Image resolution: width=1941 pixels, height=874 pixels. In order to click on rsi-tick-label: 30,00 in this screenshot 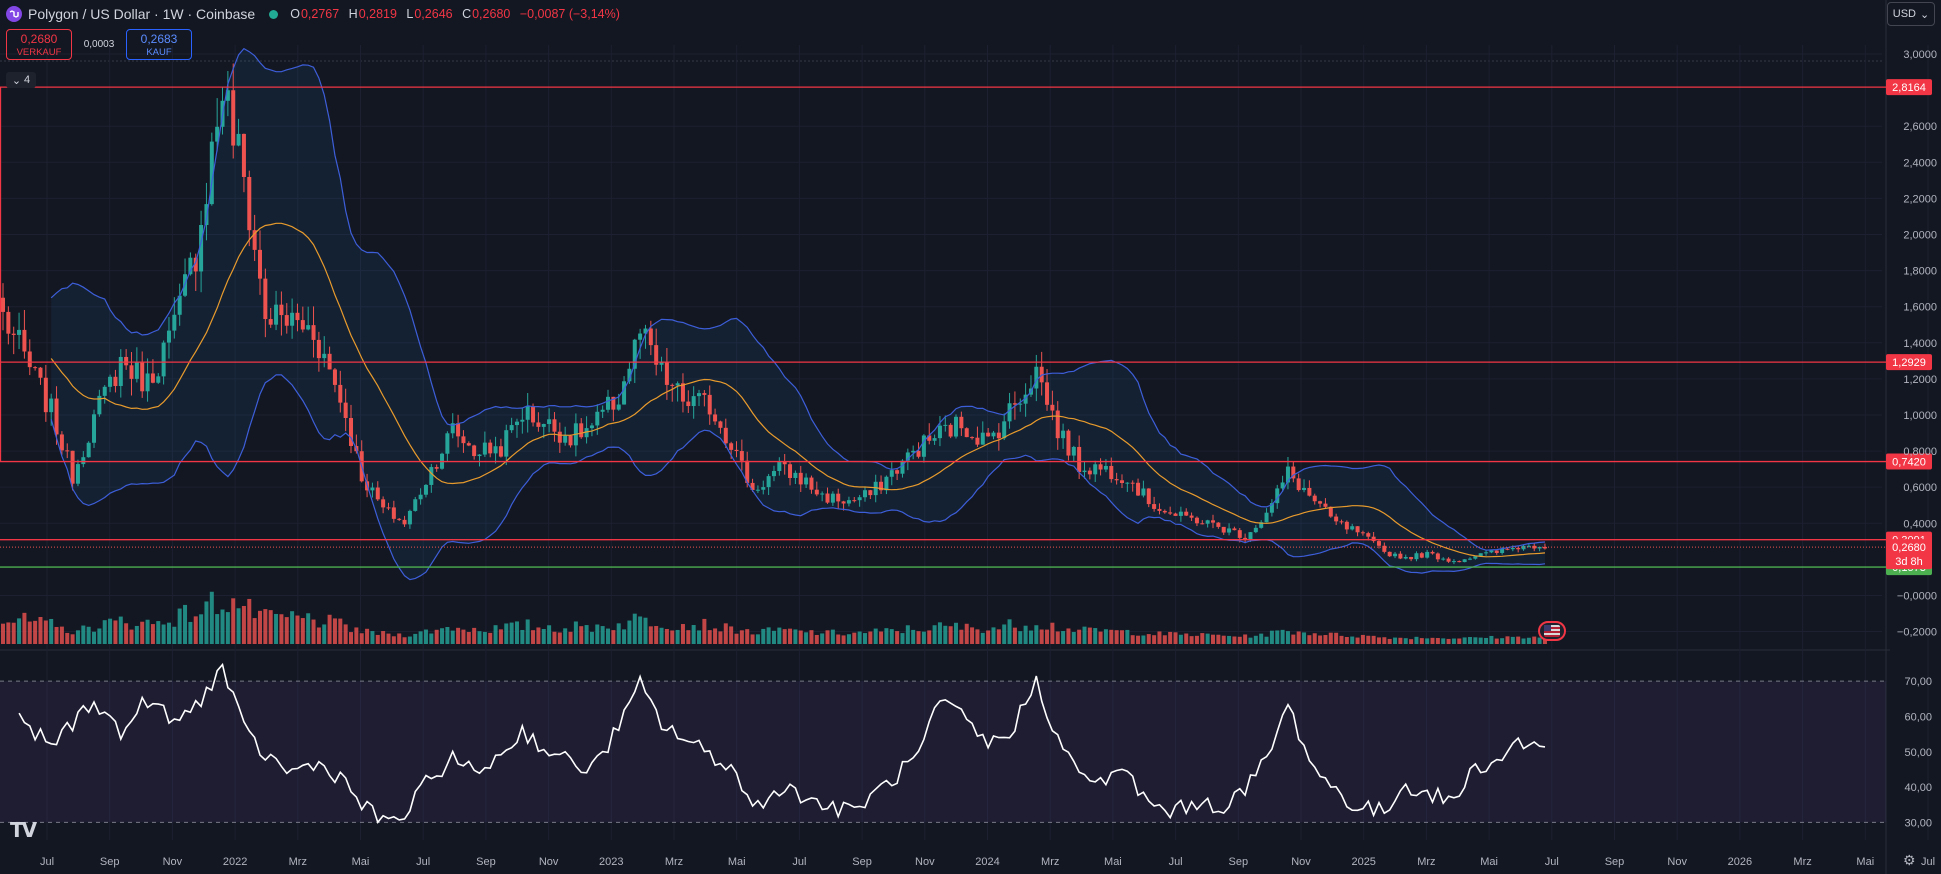, I will do `click(1918, 823)`.